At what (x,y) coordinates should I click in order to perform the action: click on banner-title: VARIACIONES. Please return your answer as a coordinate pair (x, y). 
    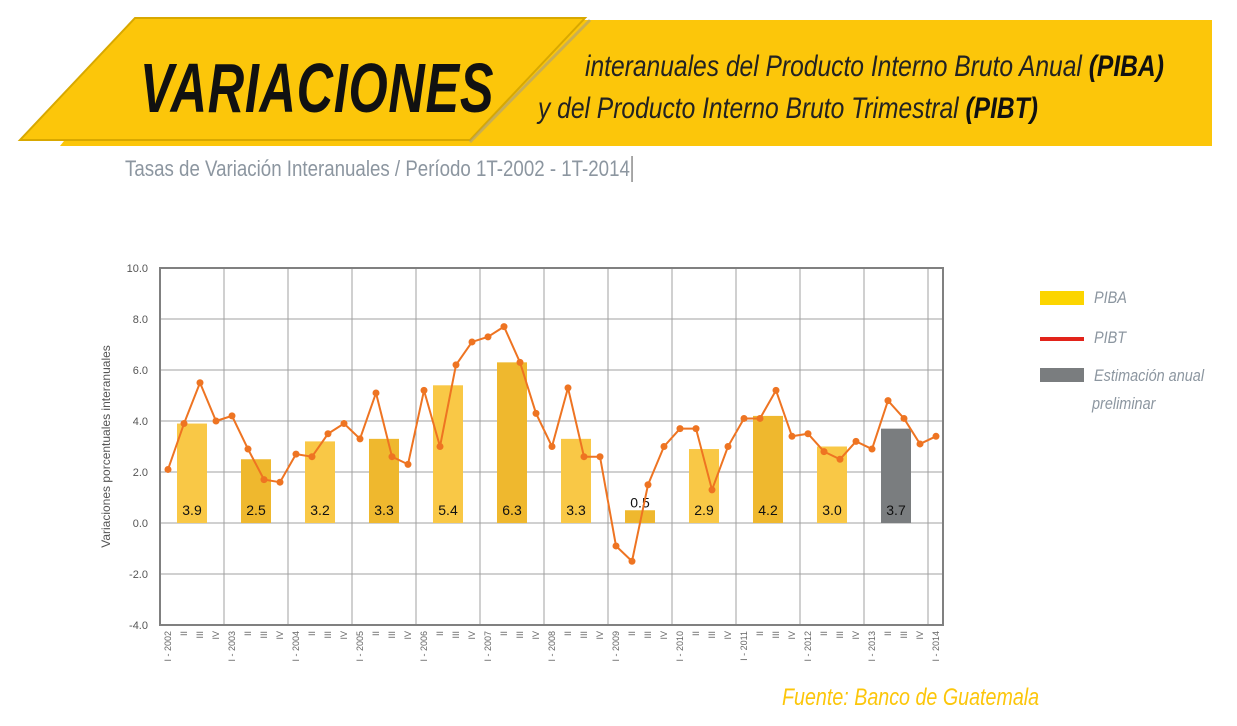
    Looking at the image, I should click on (317, 88).